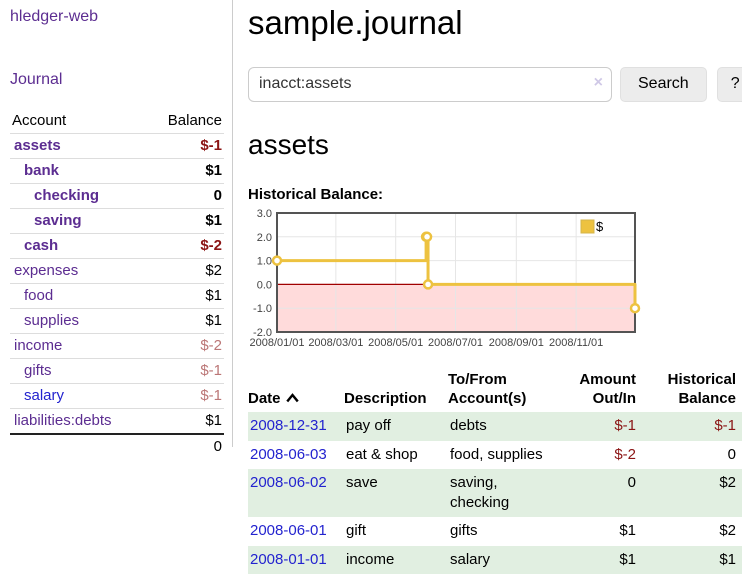 This screenshot has height=582, width=742. I want to click on sidebar-account-link: assets, so click(37, 145).